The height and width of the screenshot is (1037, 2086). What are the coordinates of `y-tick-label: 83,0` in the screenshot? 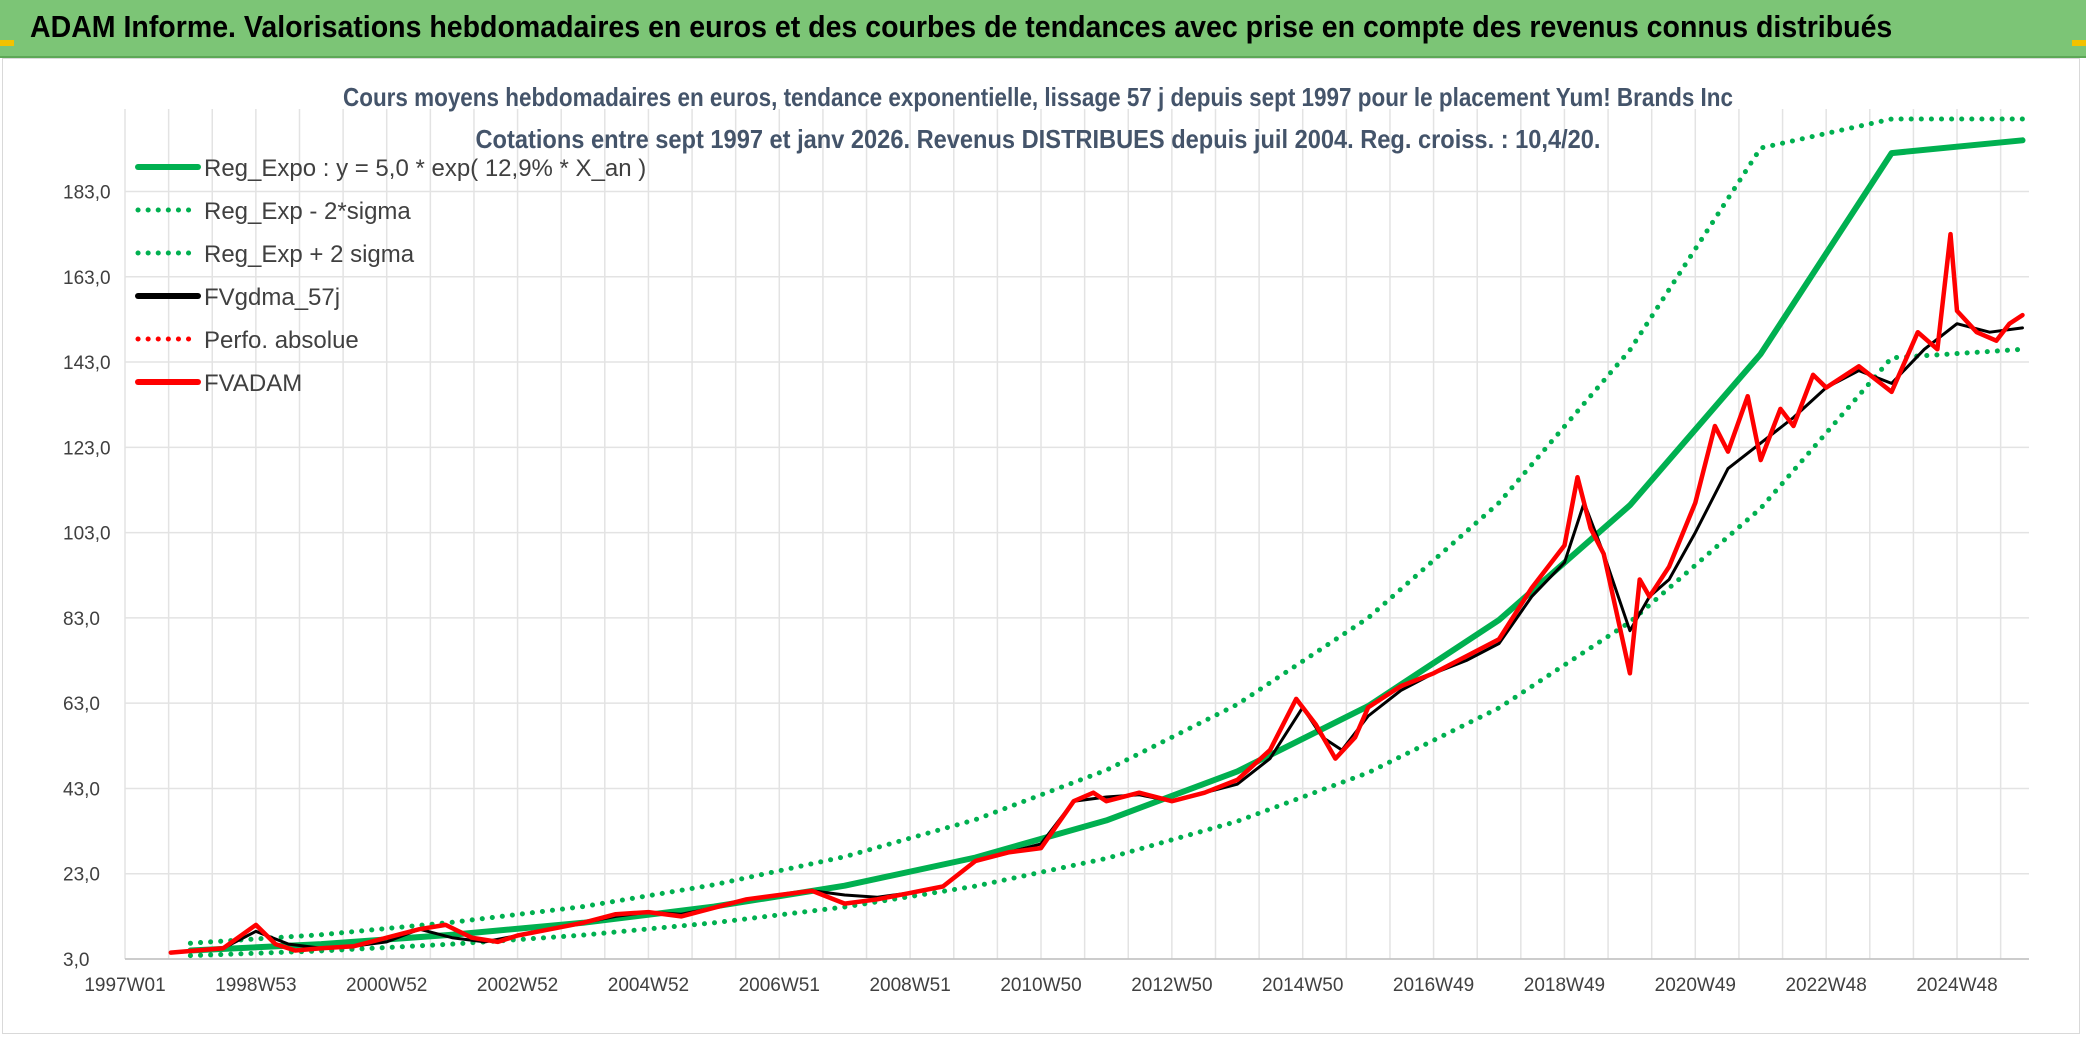 It's located at (81, 619).